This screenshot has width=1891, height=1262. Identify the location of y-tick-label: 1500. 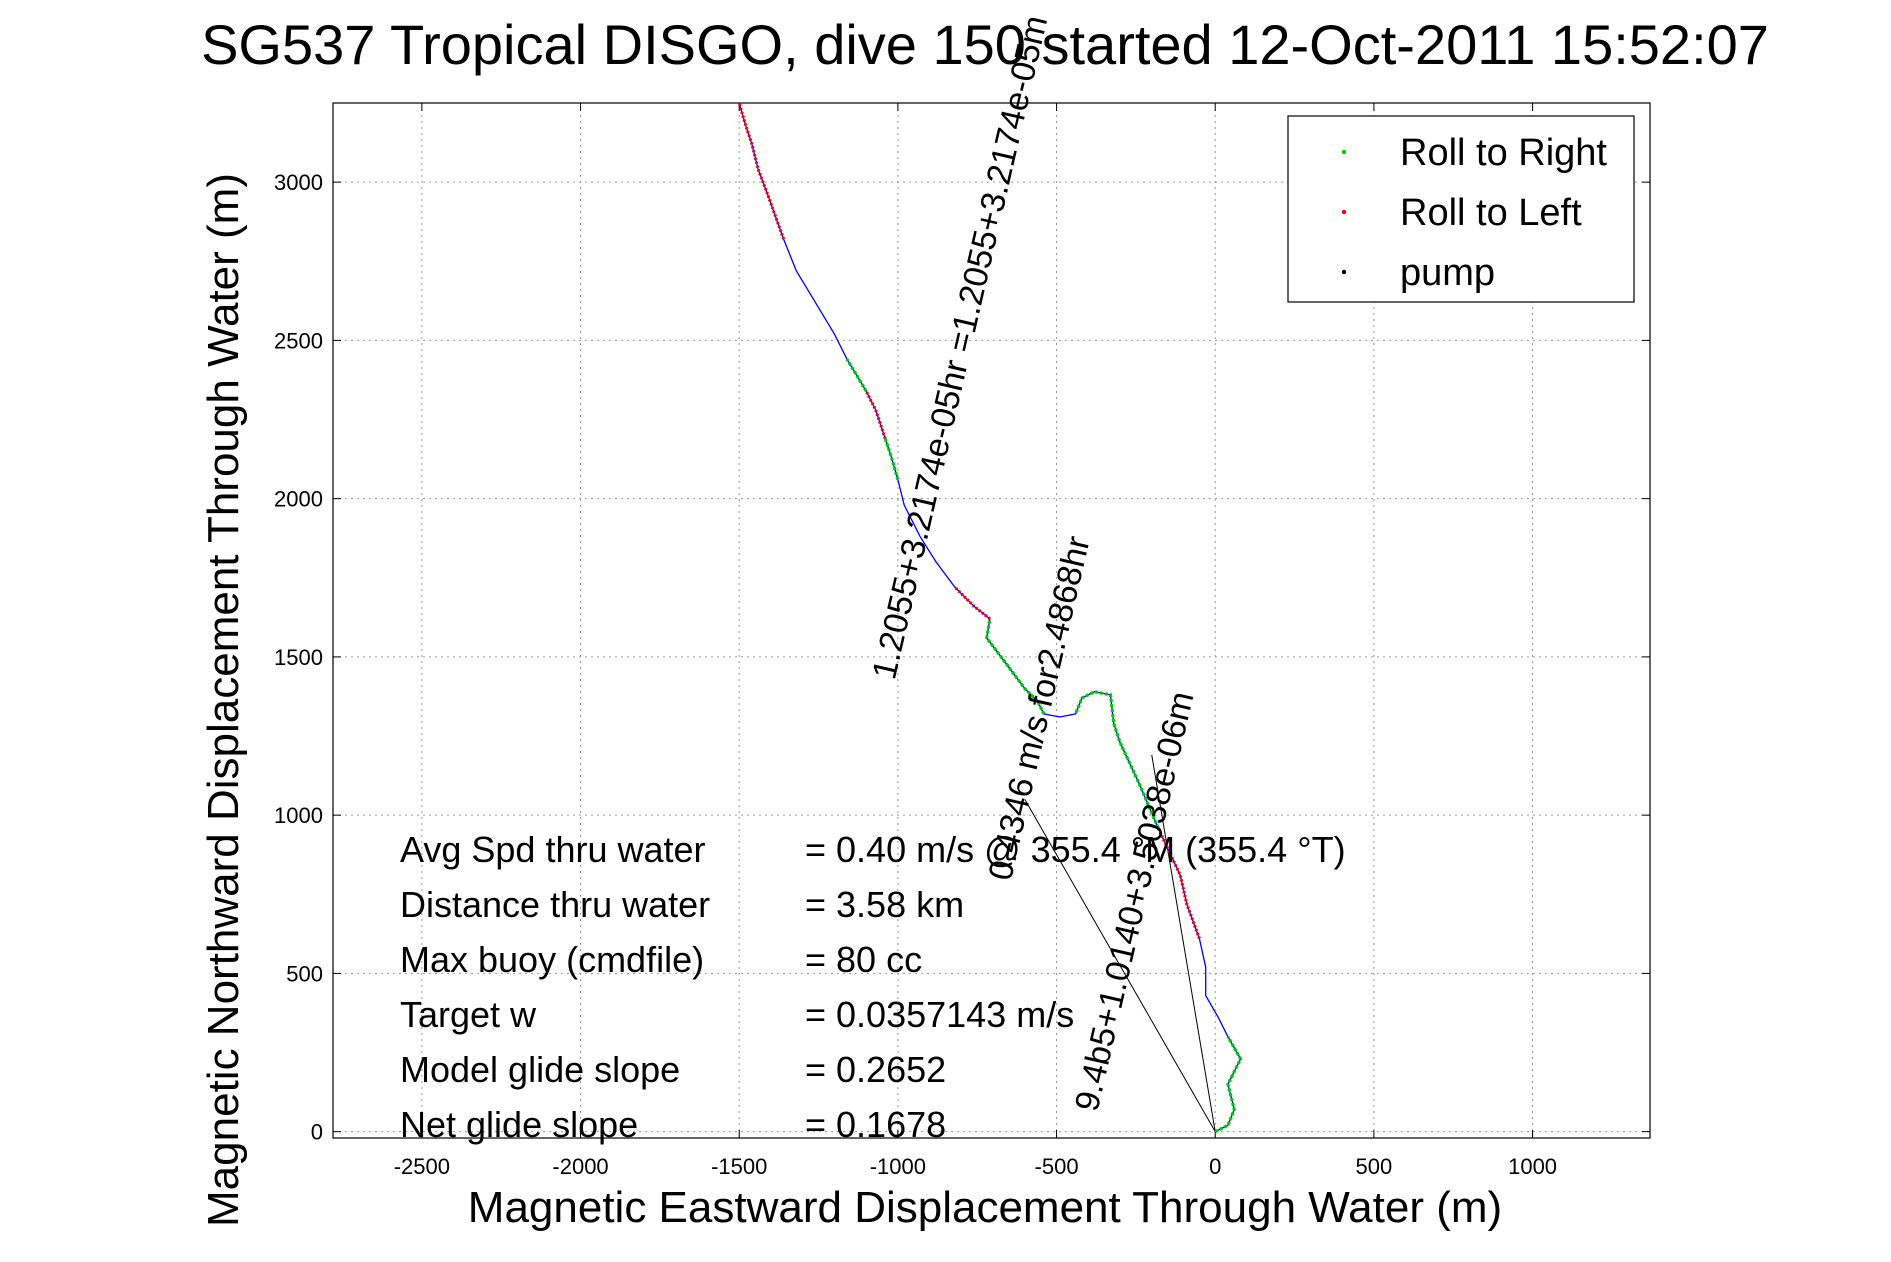
(298, 657).